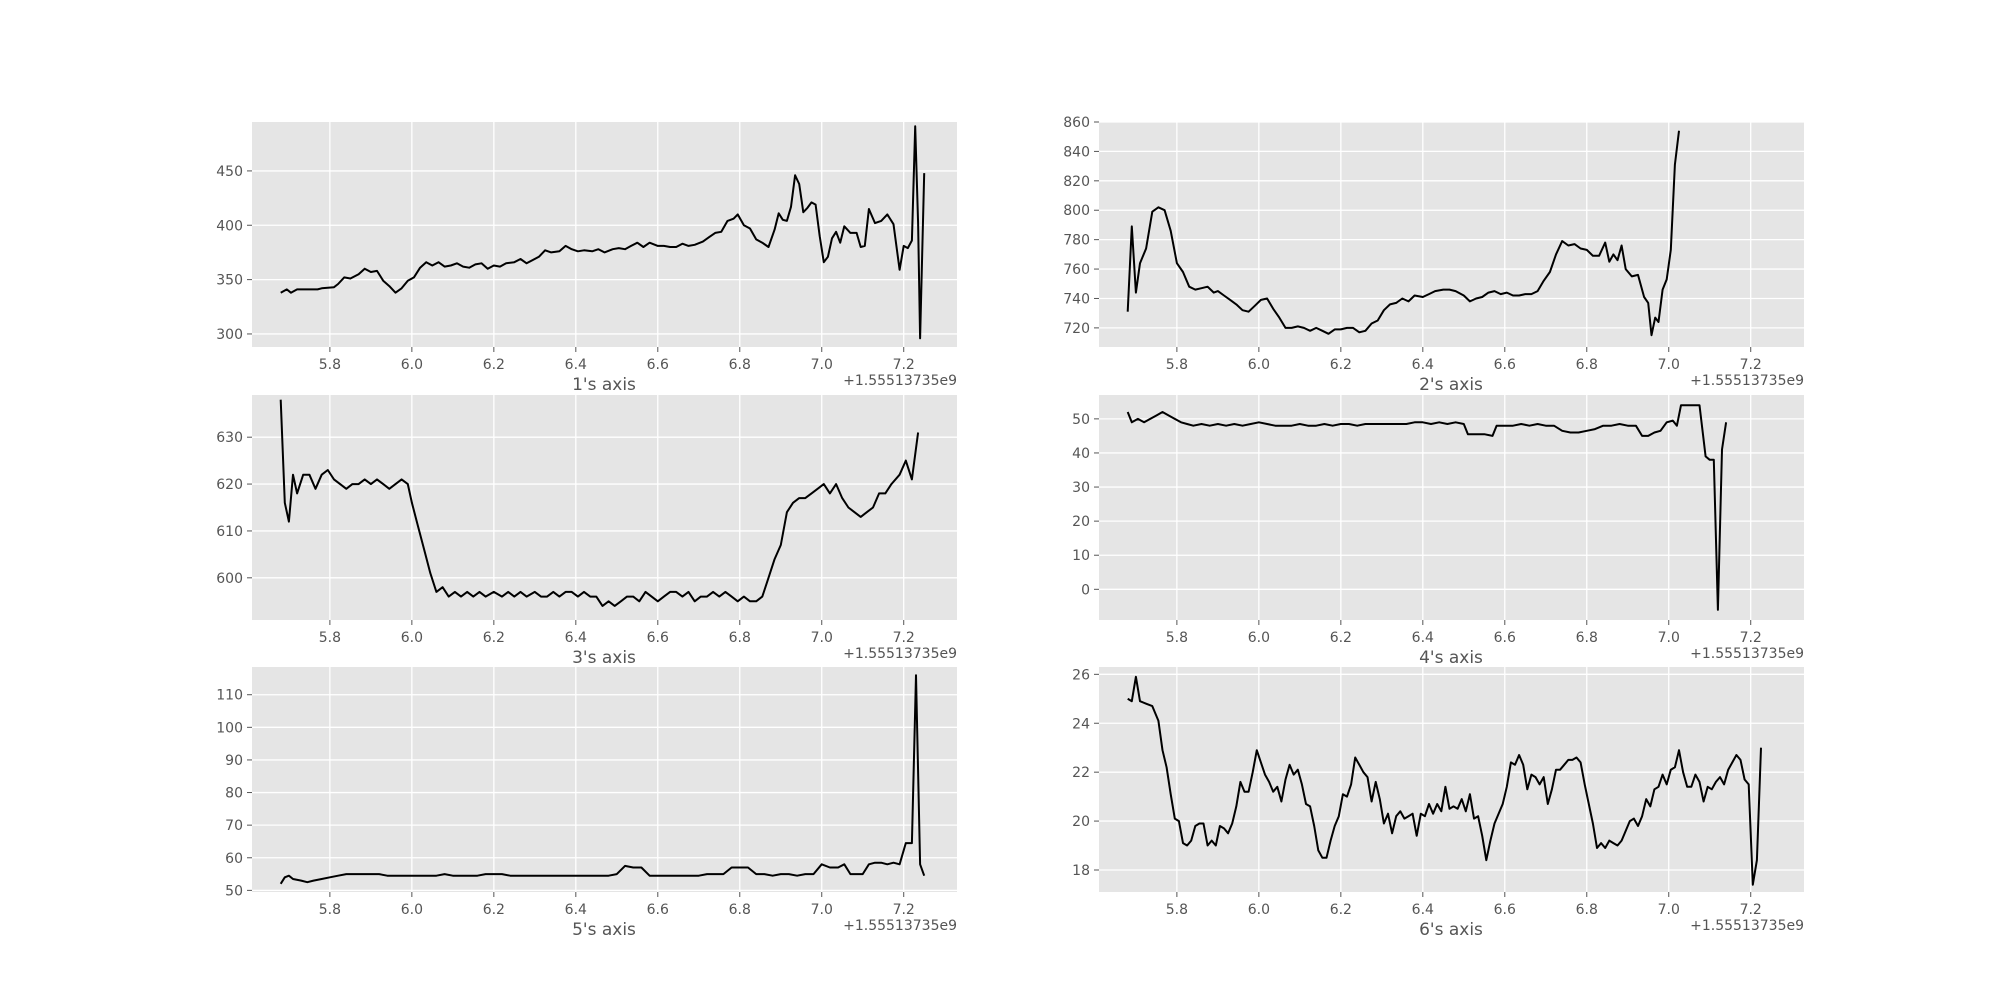 The image size is (2000, 1000). I want to click on y-tick-label: 10, so click(1081, 556).